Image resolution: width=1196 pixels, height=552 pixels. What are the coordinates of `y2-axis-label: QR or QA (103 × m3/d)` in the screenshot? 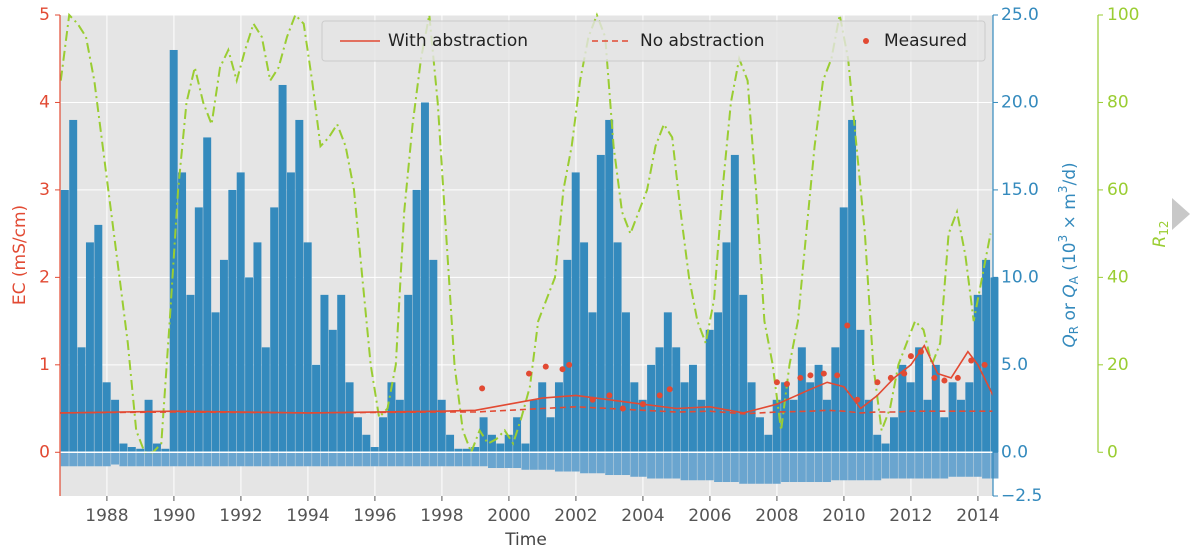 It's located at (1068, 254).